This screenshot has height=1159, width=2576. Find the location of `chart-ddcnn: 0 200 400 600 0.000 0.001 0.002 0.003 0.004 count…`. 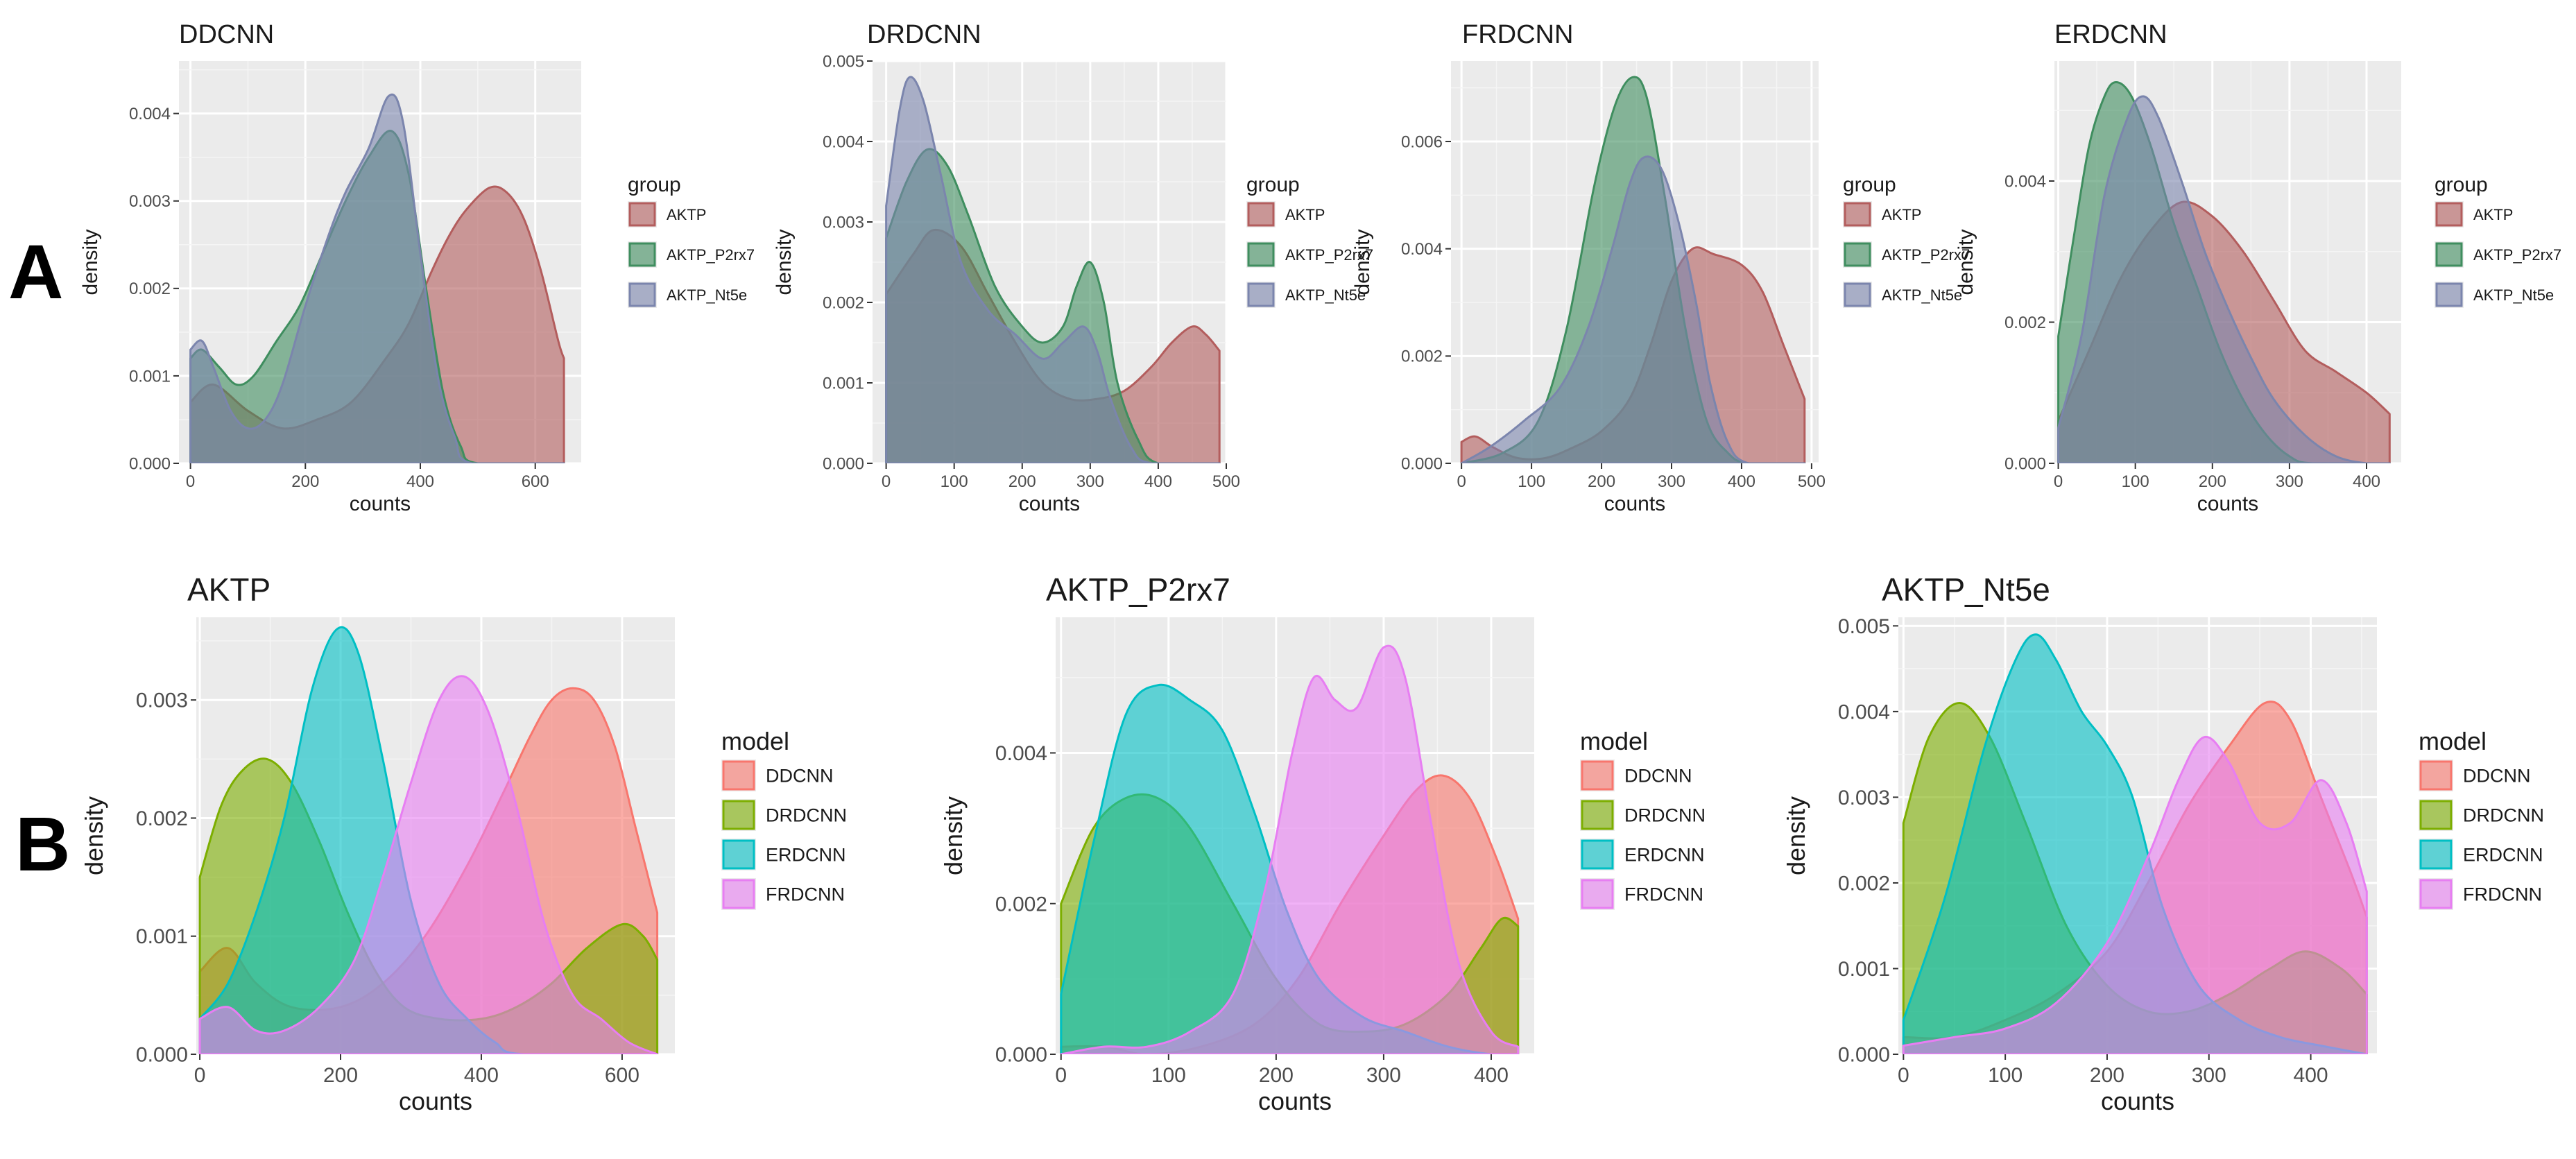

chart-ddcnn: 0 200 400 600 0.000 0.001 0.002 0.003 0.004 count… is located at coordinates (417, 267).